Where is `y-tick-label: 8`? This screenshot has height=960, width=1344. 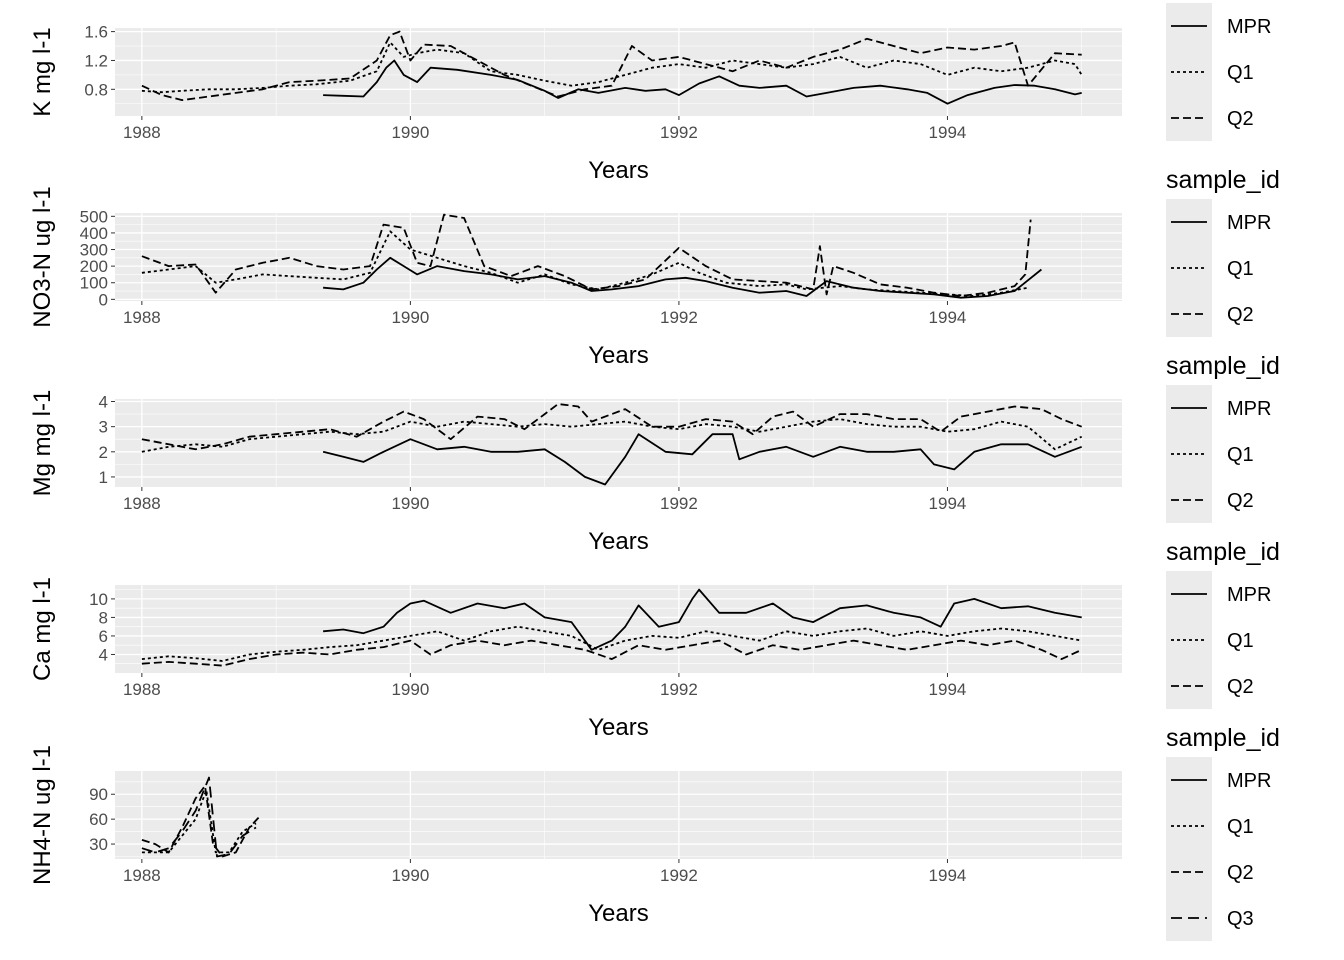
y-tick-label: 8 is located at coordinates (103, 617).